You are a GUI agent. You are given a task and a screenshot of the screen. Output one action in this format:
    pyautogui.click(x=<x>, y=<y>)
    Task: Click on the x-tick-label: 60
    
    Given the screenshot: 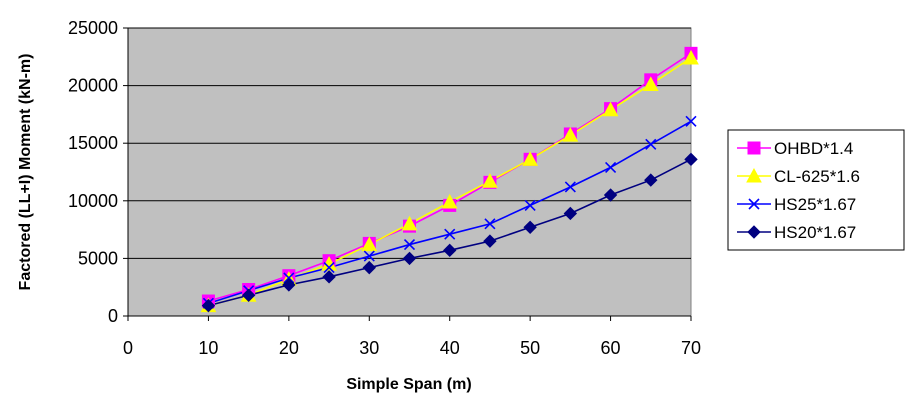 What is the action you would take?
    pyautogui.click(x=611, y=348)
    